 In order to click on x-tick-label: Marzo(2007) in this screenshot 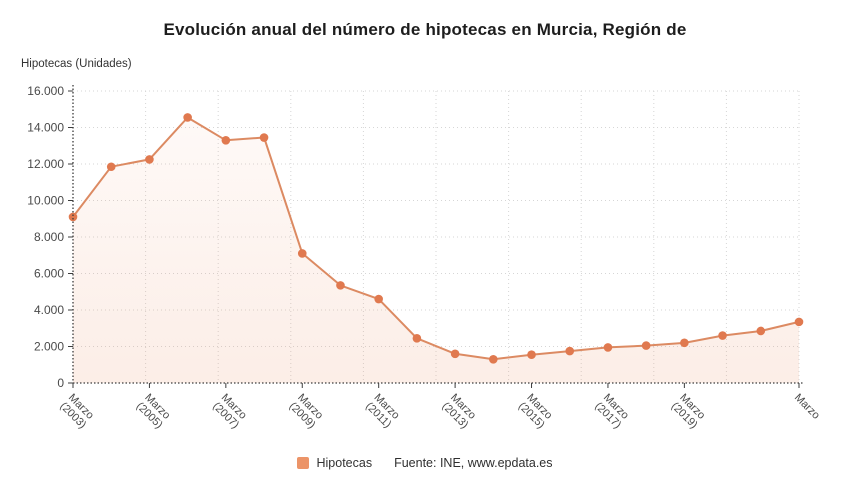, I will do `click(229, 411)`.